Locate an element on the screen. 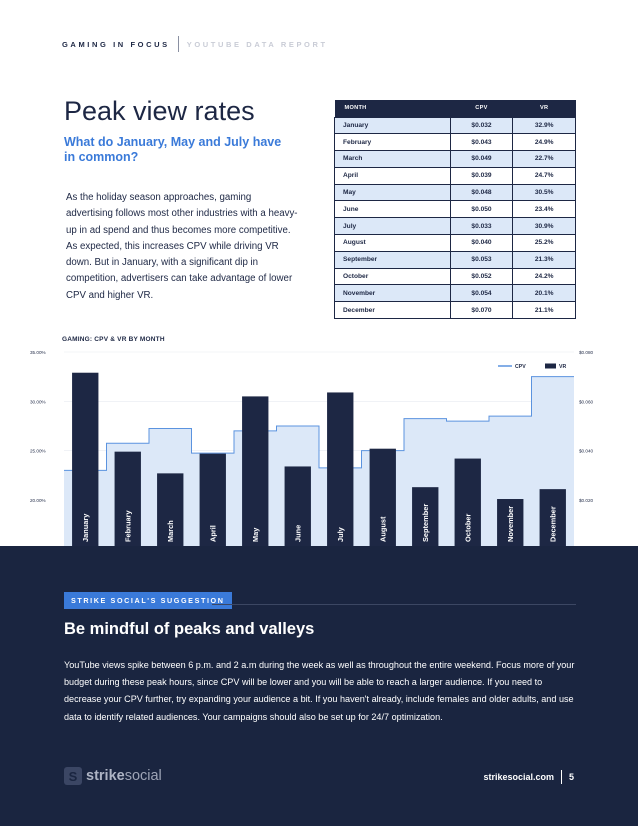 This screenshot has width=638, height=826. table-row: December $0.070 21.1% is located at coordinates (455, 310).